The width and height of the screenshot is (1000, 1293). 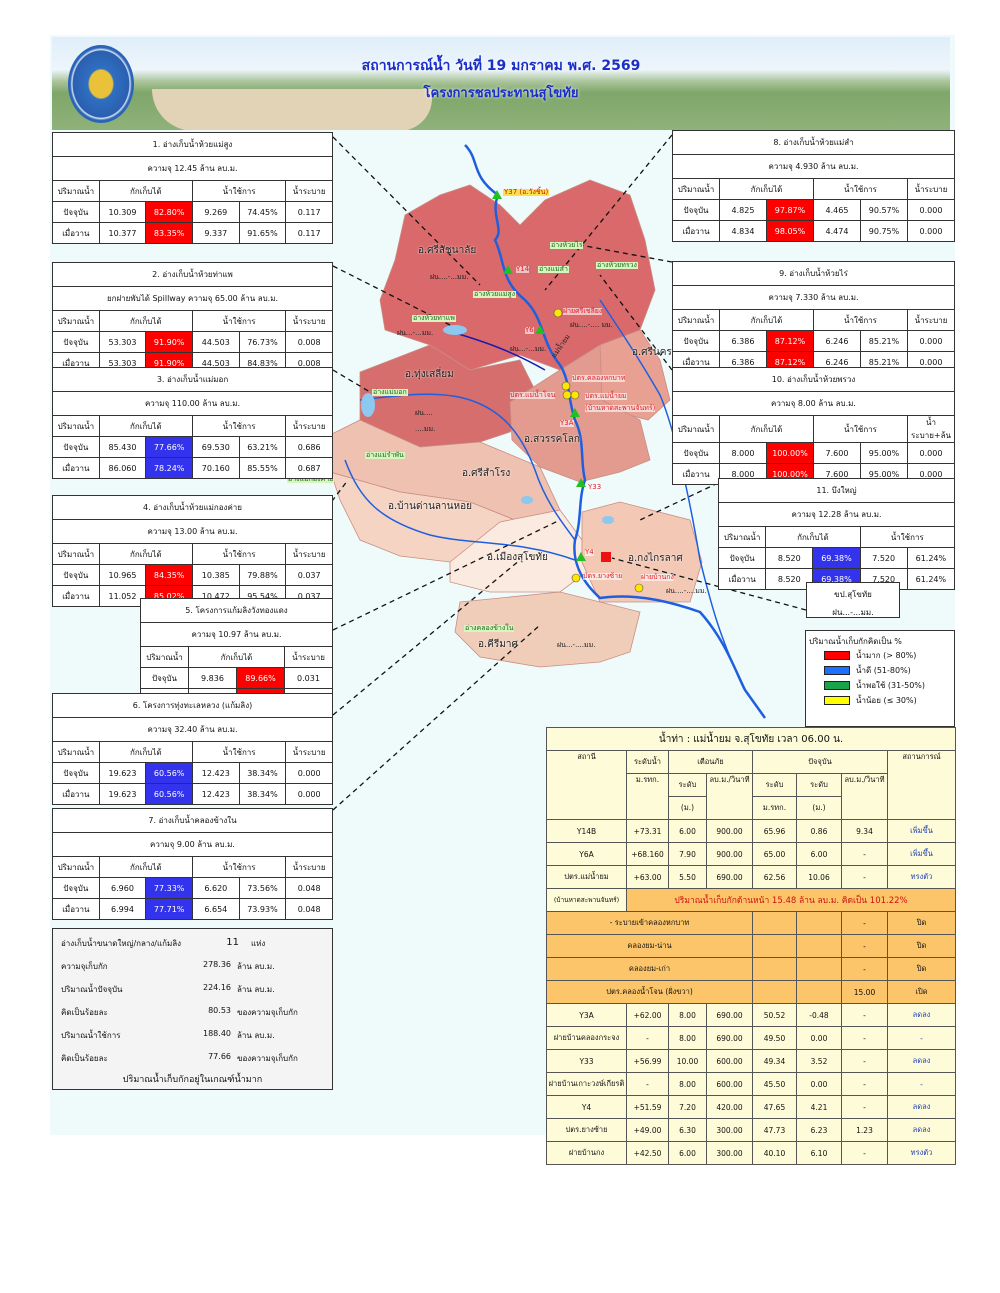 I want to click on gate-flow: -, so click(x=864, y=969).